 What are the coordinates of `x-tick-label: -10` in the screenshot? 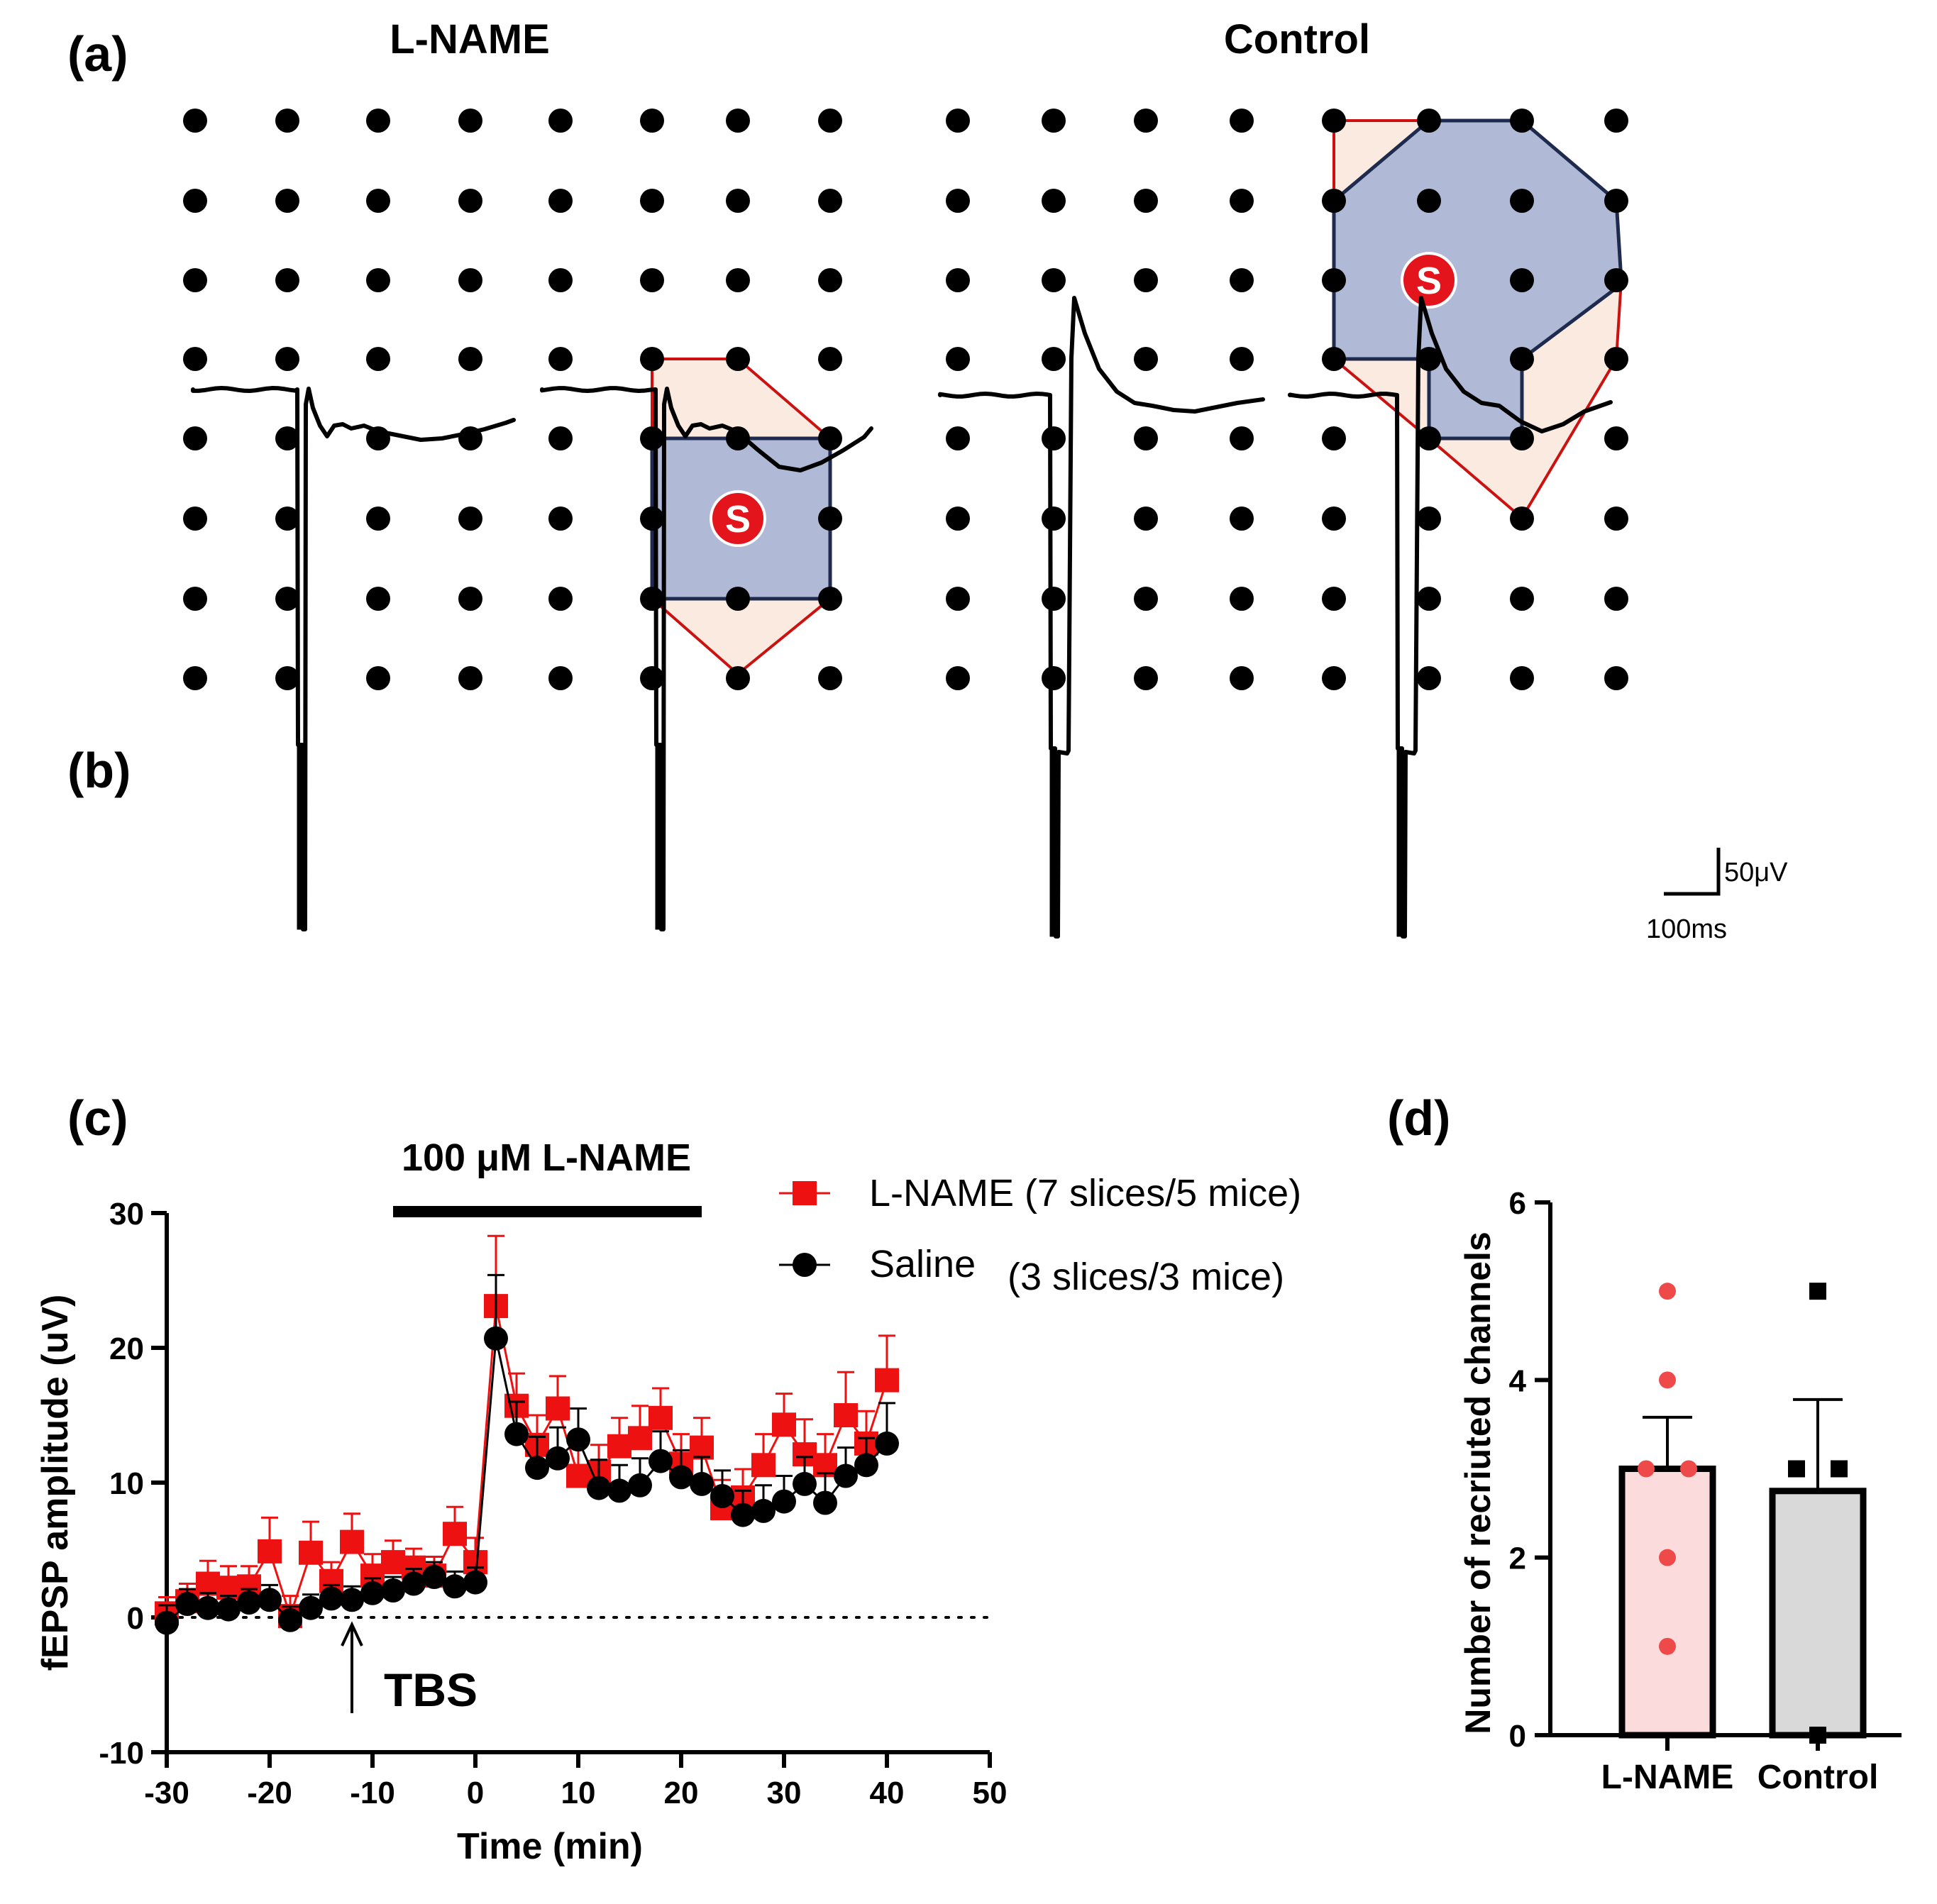 It's located at (372, 1793).